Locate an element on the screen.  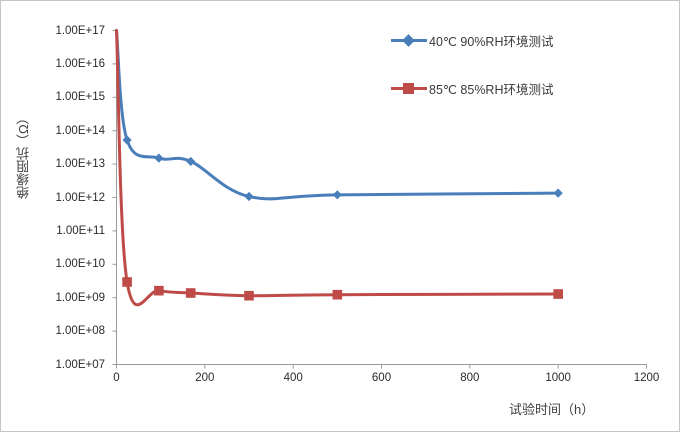
x-axis-tick-label: 1200 is located at coordinates (646, 378).